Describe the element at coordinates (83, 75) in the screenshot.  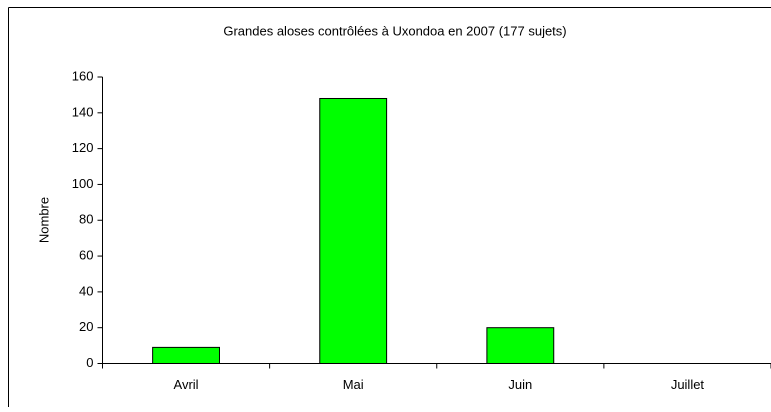
I see `y-tick-label: 160` at that location.